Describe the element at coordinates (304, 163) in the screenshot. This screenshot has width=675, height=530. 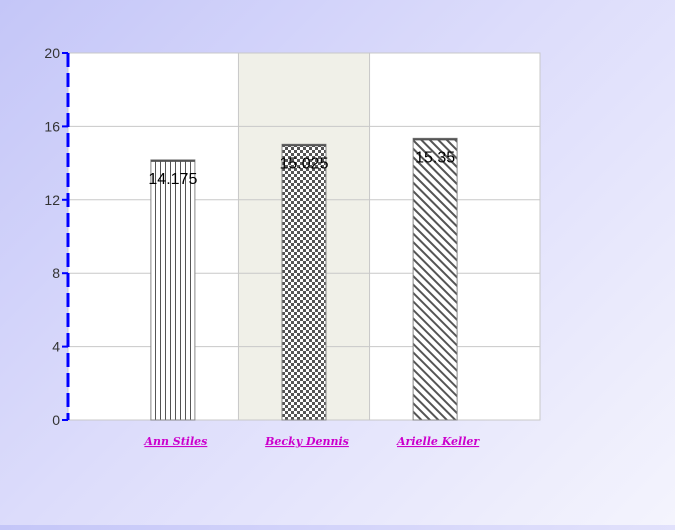
I see `data-label: 15.025` at that location.